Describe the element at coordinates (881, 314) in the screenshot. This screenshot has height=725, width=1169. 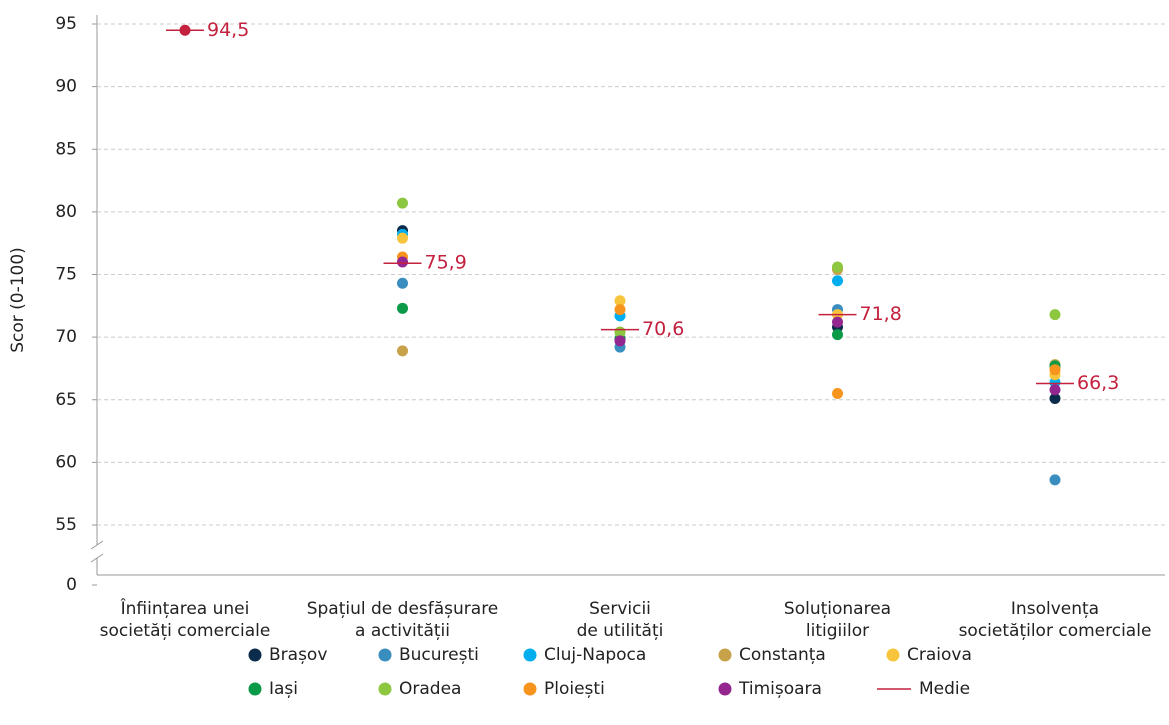
I see `data-label: 71,8` at that location.